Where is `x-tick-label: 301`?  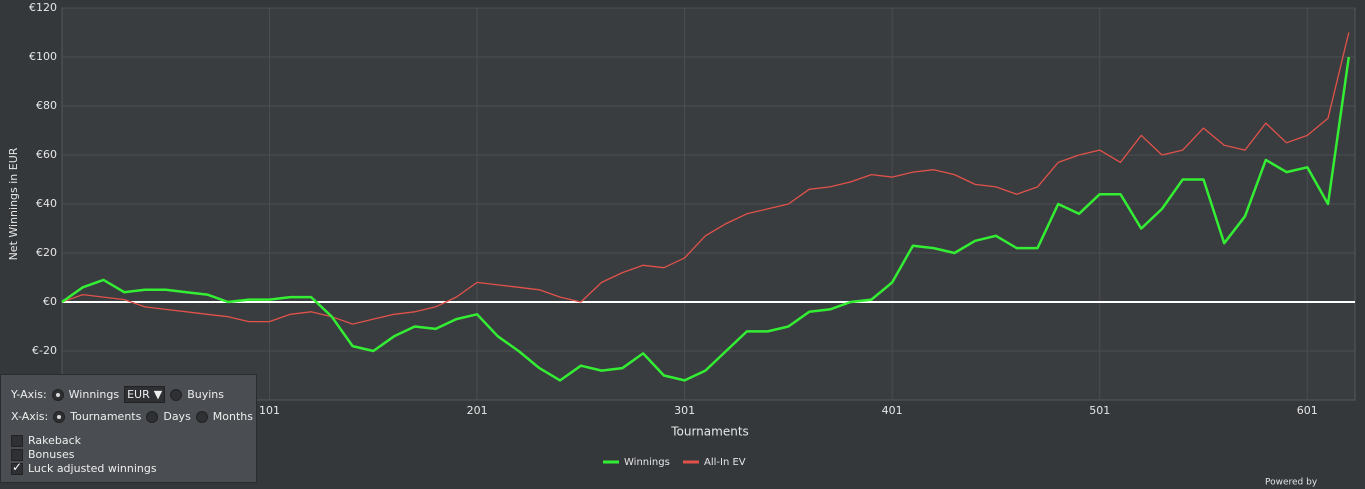 x-tick-label: 301 is located at coordinates (684, 410).